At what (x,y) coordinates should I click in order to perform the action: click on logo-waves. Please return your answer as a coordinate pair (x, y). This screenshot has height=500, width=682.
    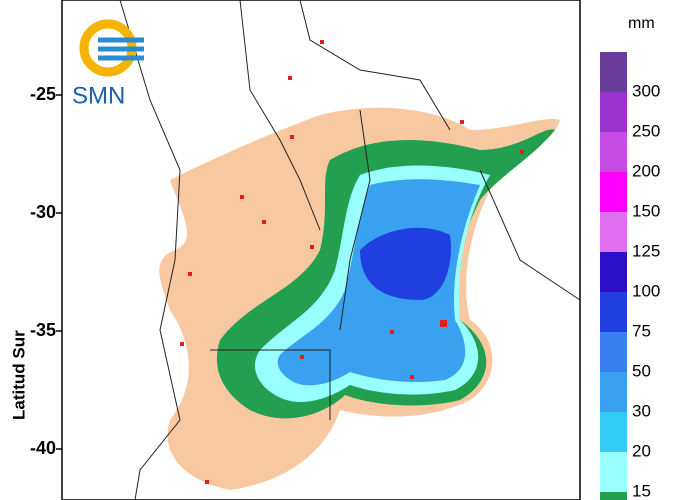
    Looking at the image, I should click on (121, 49).